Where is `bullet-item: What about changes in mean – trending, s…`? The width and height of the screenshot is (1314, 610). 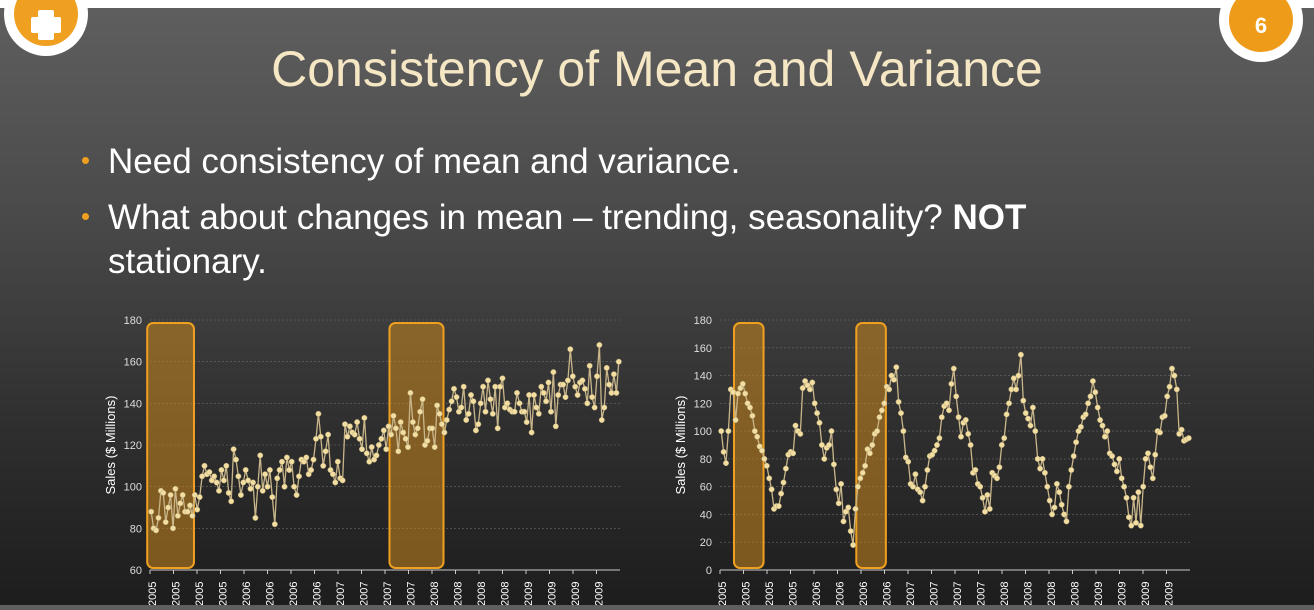 bullet-item: What about changes in mean – trending, s… is located at coordinates (665, 240).